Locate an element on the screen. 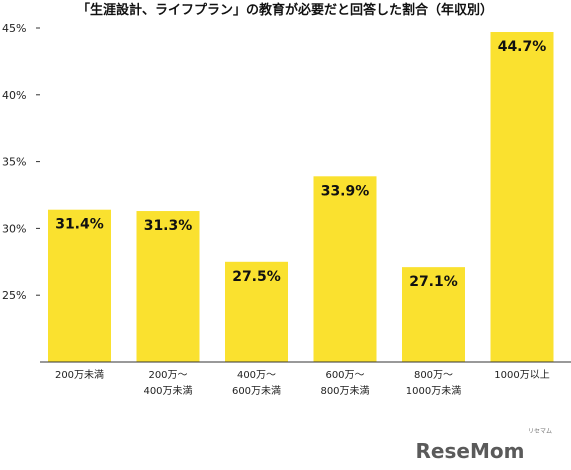 This screenshot has height=470, width=571. category-label: 1000万未満 is located at coordinates (433, 391).